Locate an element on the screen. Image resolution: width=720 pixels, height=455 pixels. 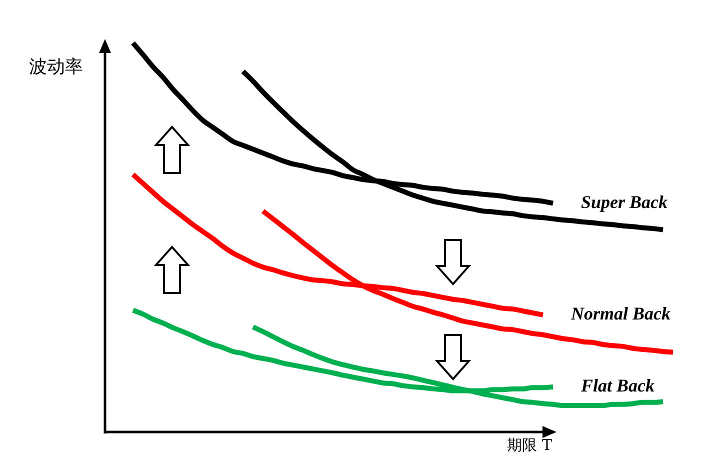
series-label: Super Back is located at coordinates (624, 202).